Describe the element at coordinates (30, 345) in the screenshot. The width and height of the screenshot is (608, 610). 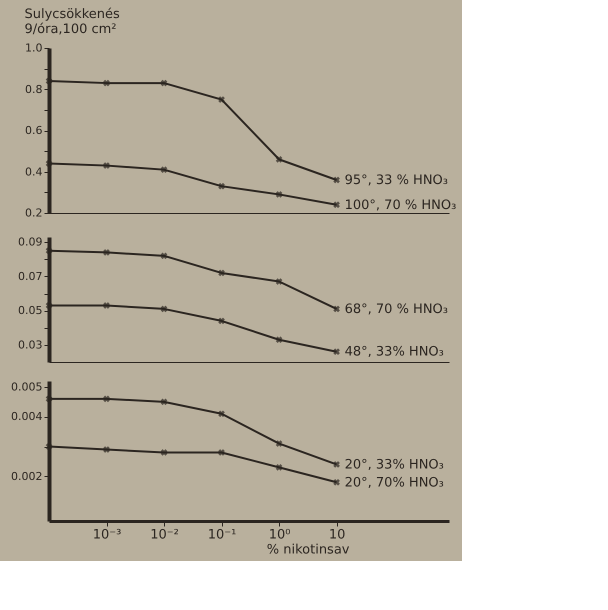
I see `y-tick-label: 0.03` at that location.